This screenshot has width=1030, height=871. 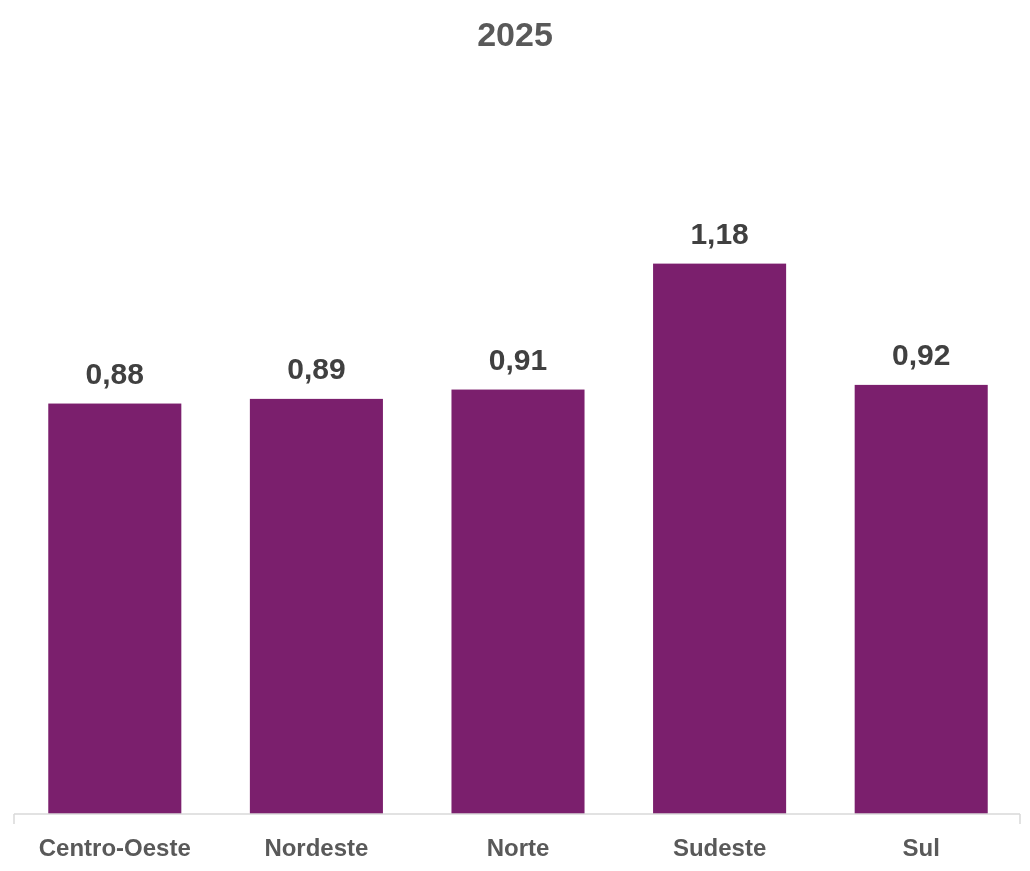 What do you see at coordinates (921, 847) in the screenshot?
I see `x-tick-label: Sul` at bounding box center [921, 847].